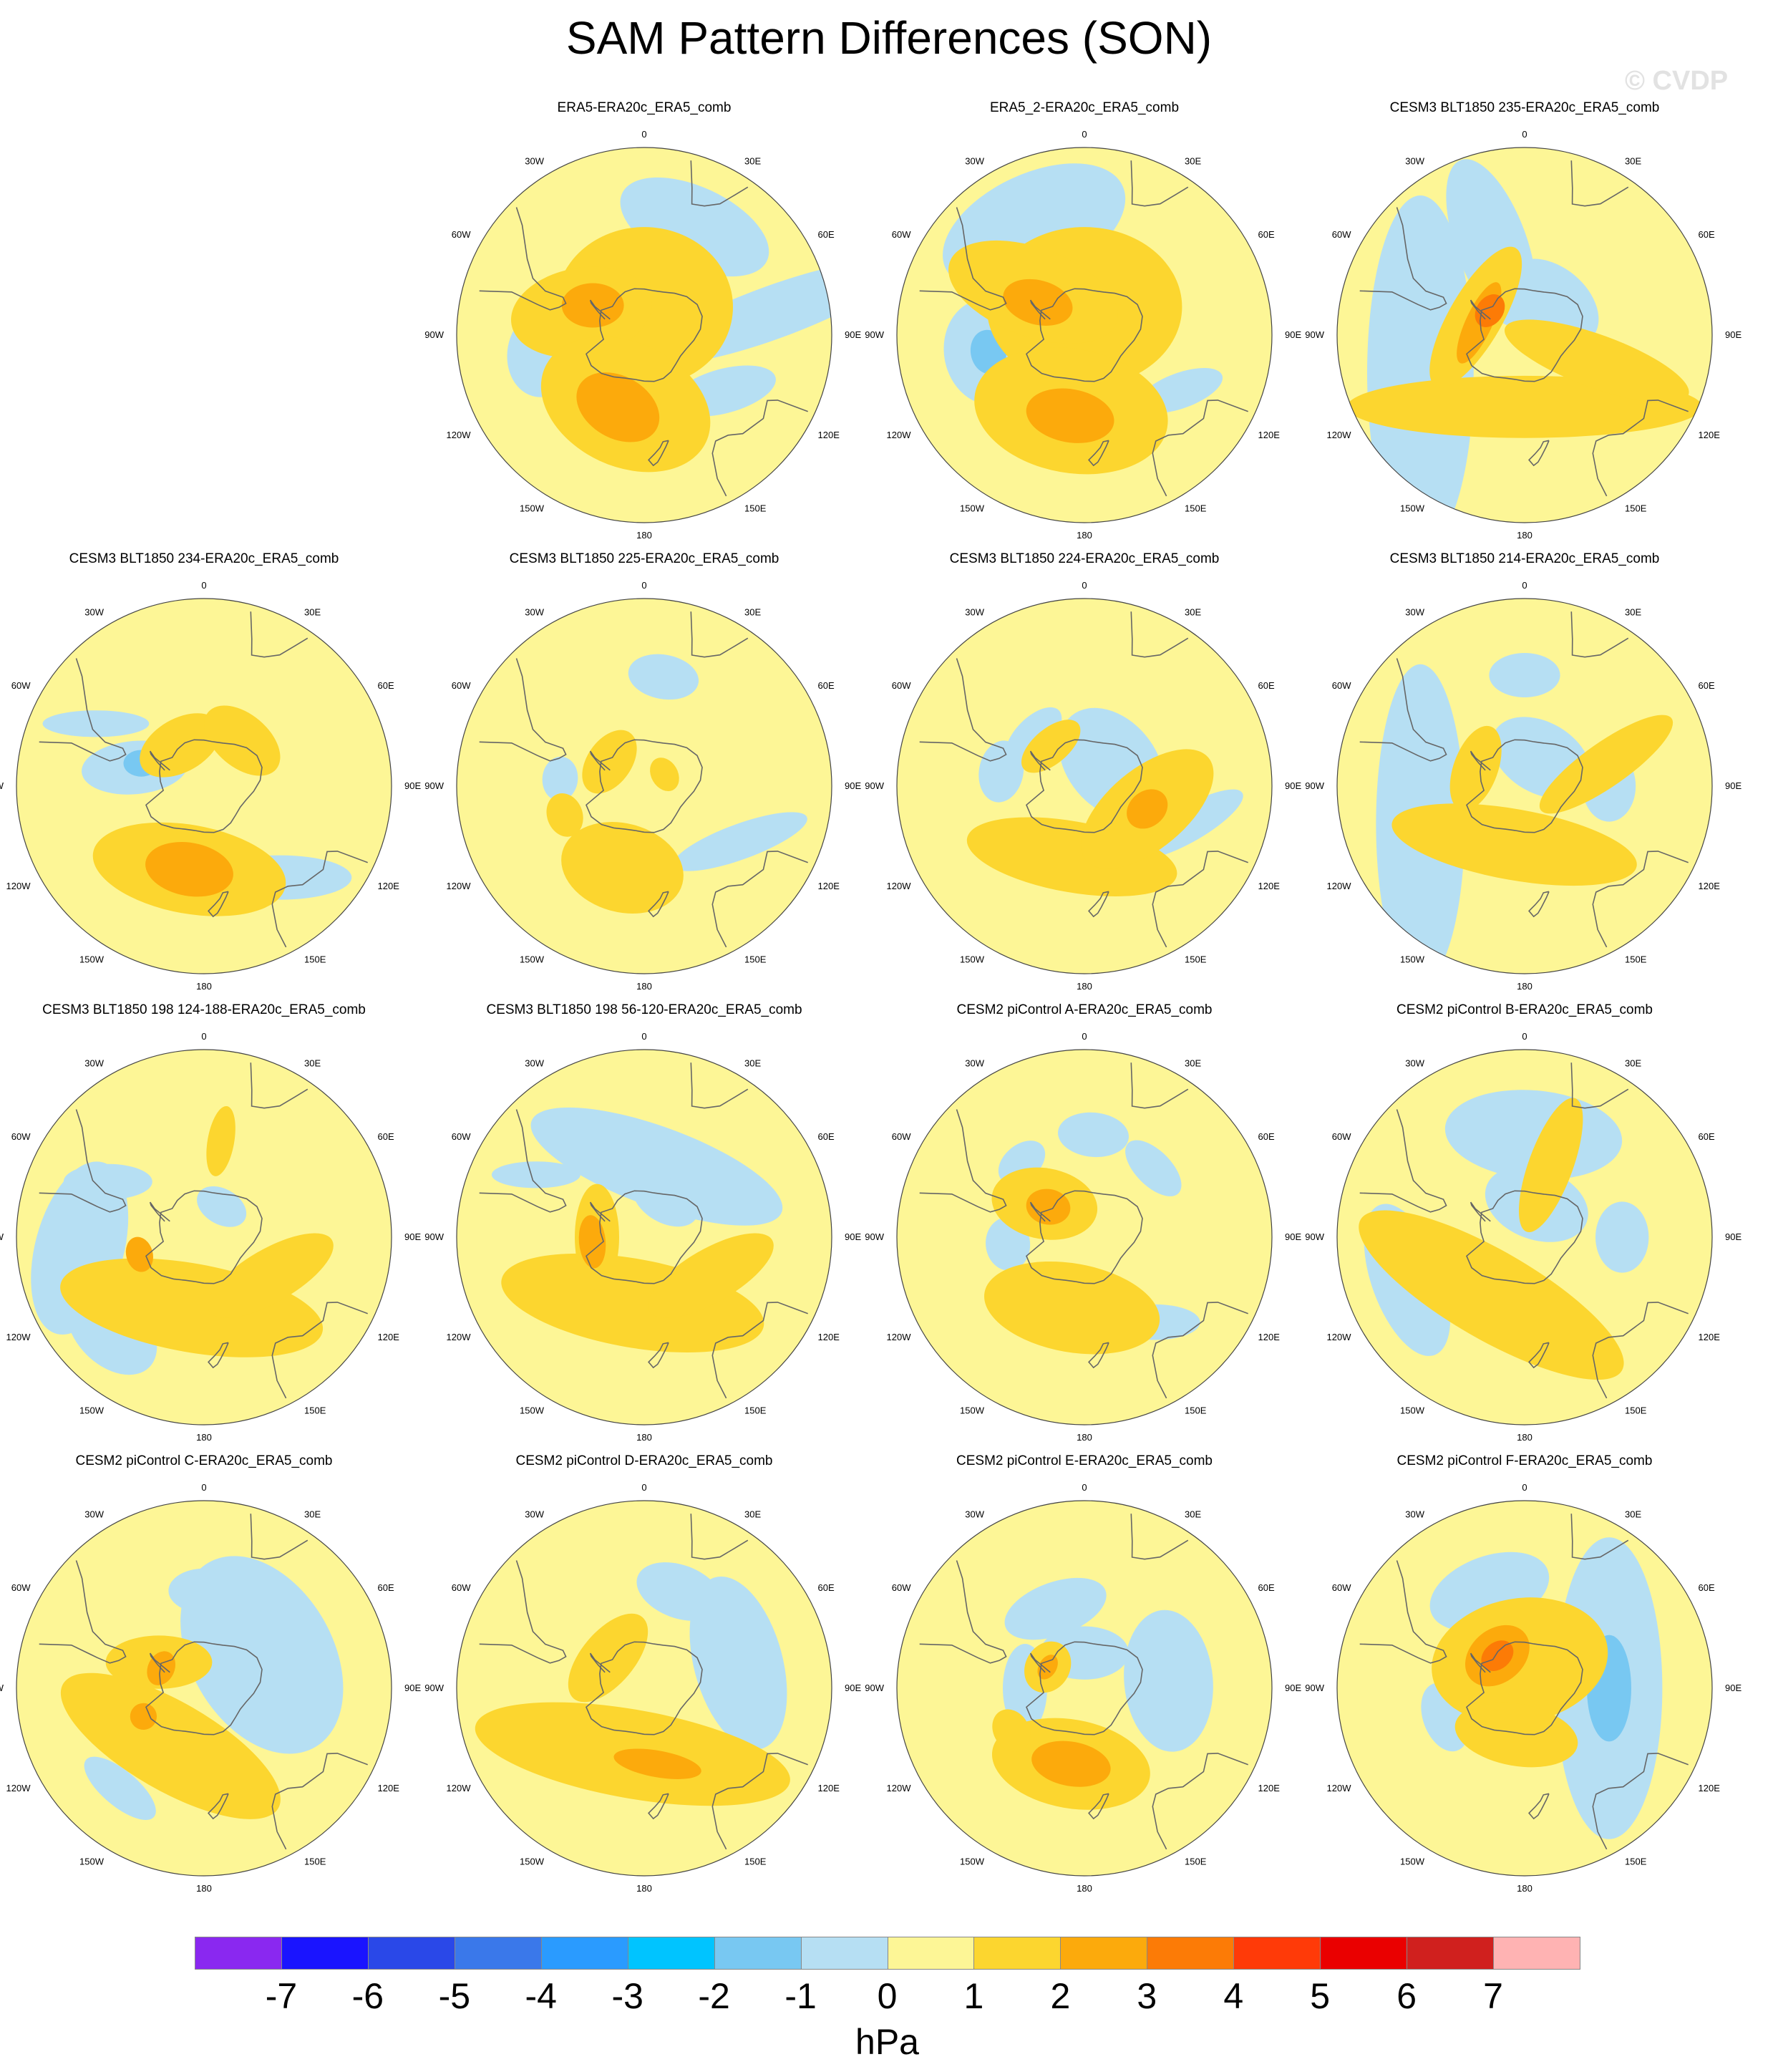 This screenshot has width=1778, height=2072. What do you see at coordinates (1084, 107) in the screenshot?
I see `panel-title: ERA5_2-ERA20c_ERA5_comb` at bounding box center [1084, 107].